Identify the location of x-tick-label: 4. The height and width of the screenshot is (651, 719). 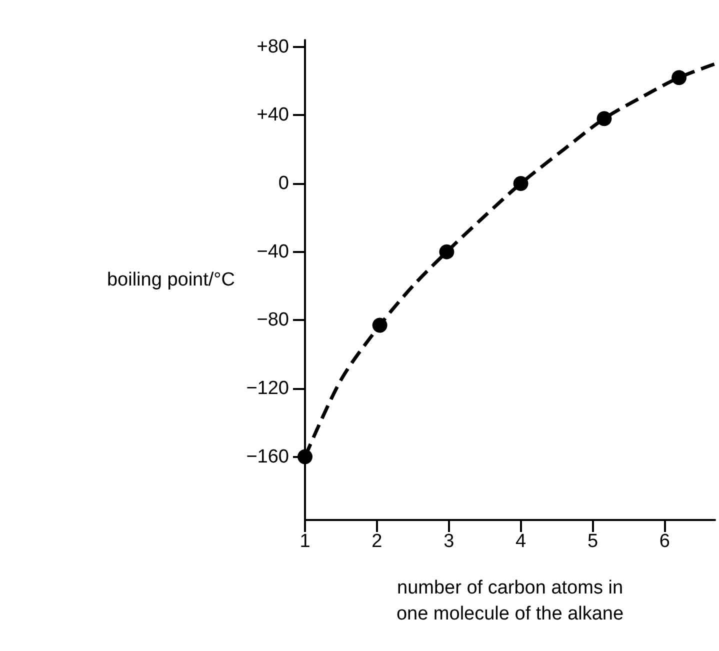
(521, 541).